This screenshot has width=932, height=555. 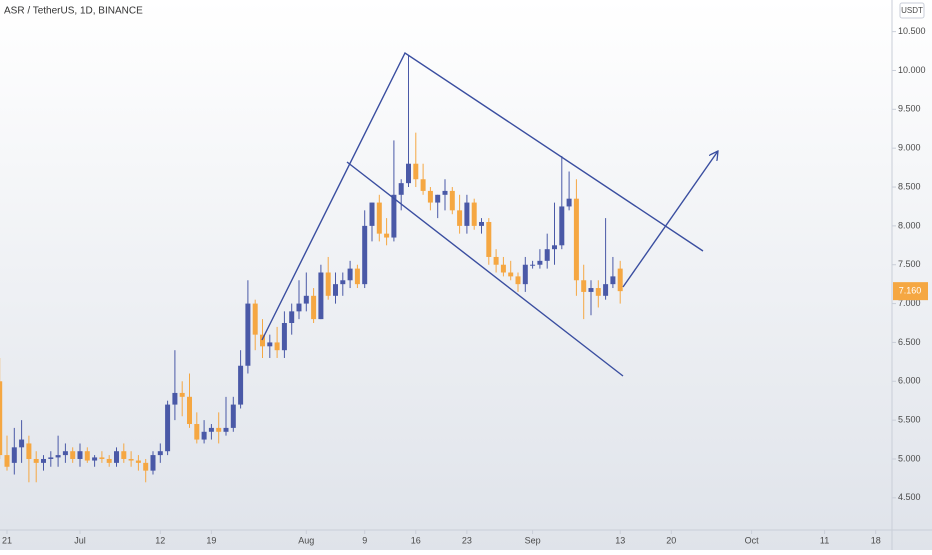 I want to click on chart-title: ASR / TetherUS, 1D, BINANCE, so click(x=73, y=11).